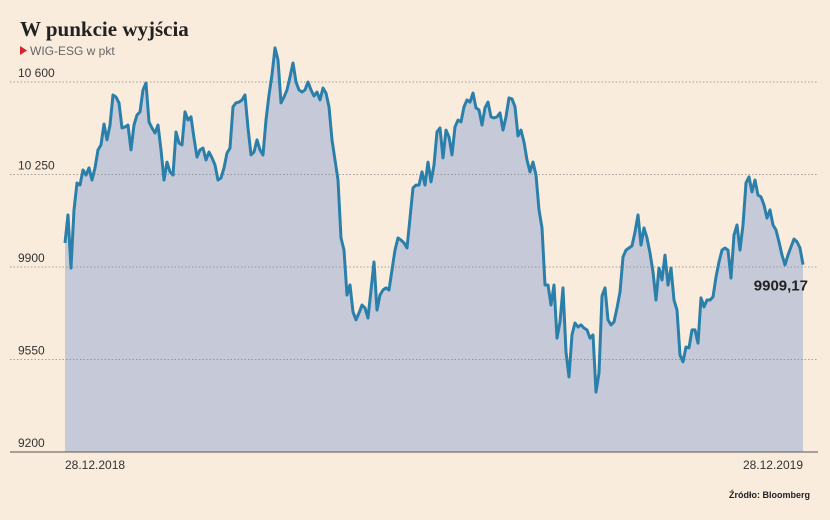  Describe the element at coordinates (36, 166) in the screenshot. I see `y-tick-label: 10 250` at that location.